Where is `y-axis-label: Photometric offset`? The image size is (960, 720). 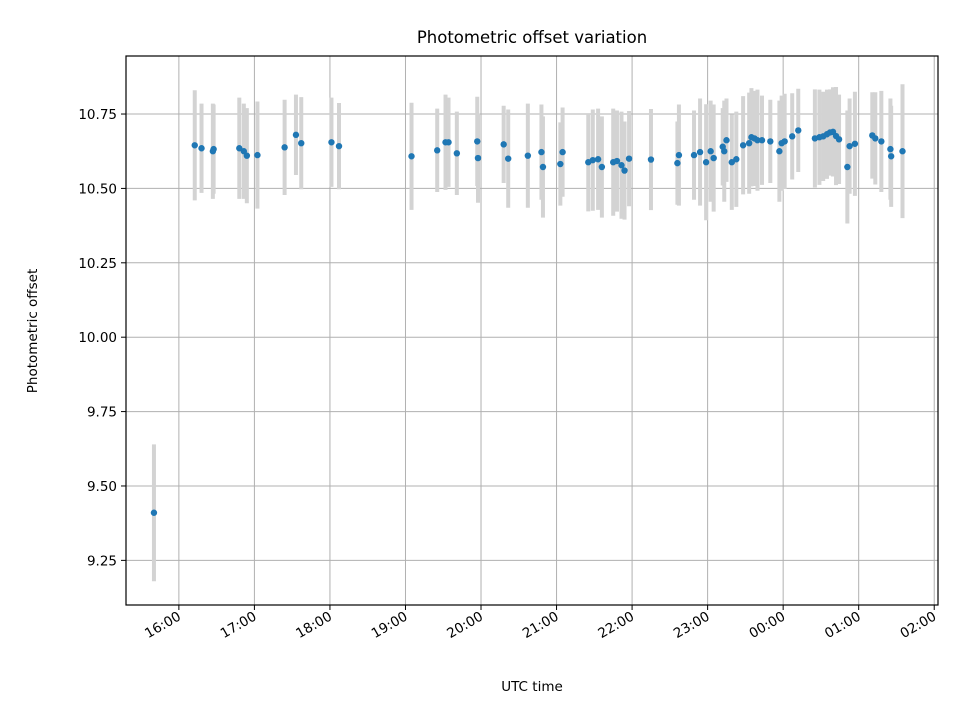 y-axis-label: Photometric offset is located at coordinates (33, 331).